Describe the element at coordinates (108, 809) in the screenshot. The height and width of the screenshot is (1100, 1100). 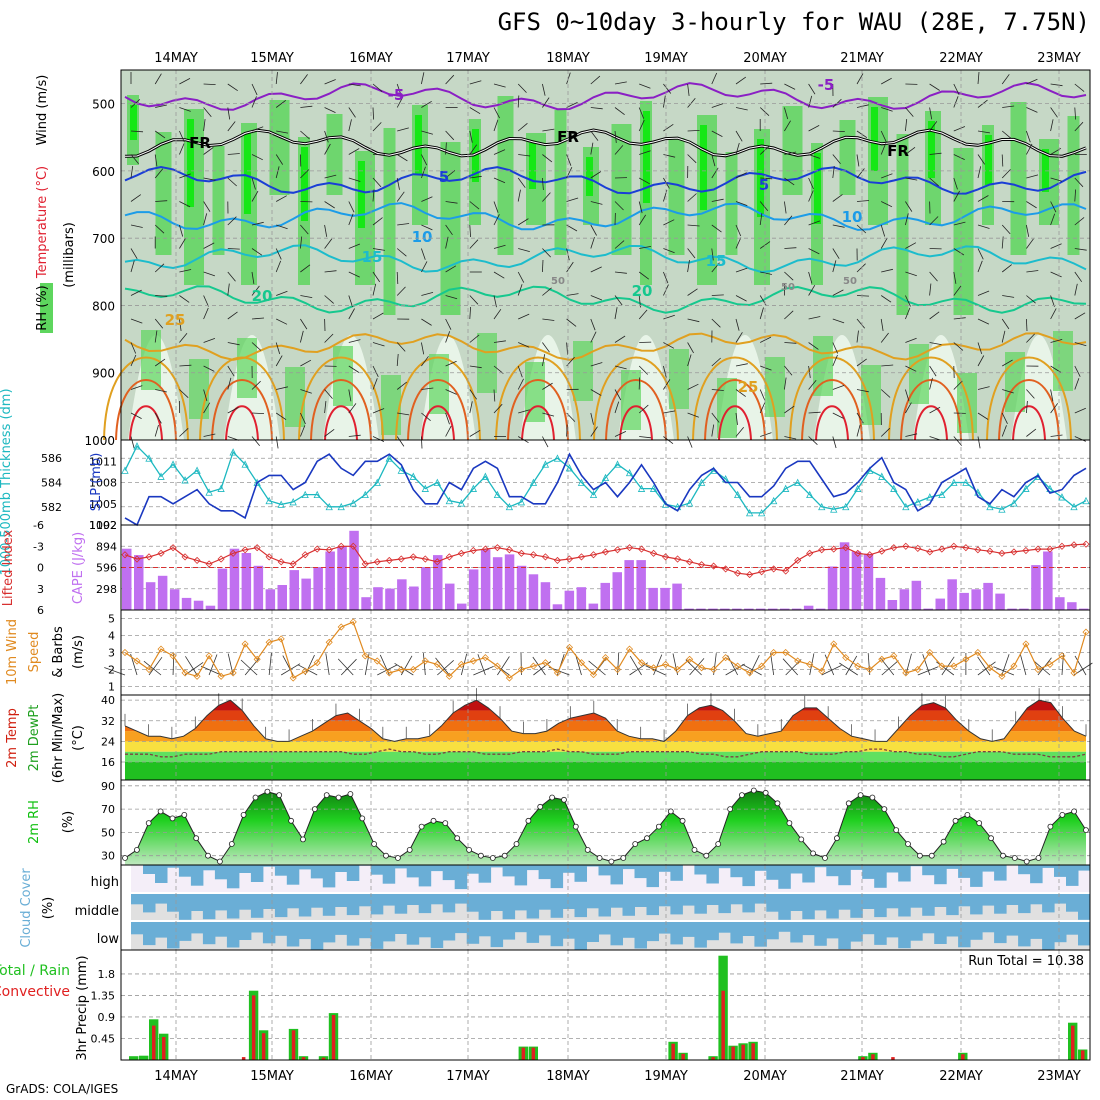
I see `ytick-rh: 70` at that location.